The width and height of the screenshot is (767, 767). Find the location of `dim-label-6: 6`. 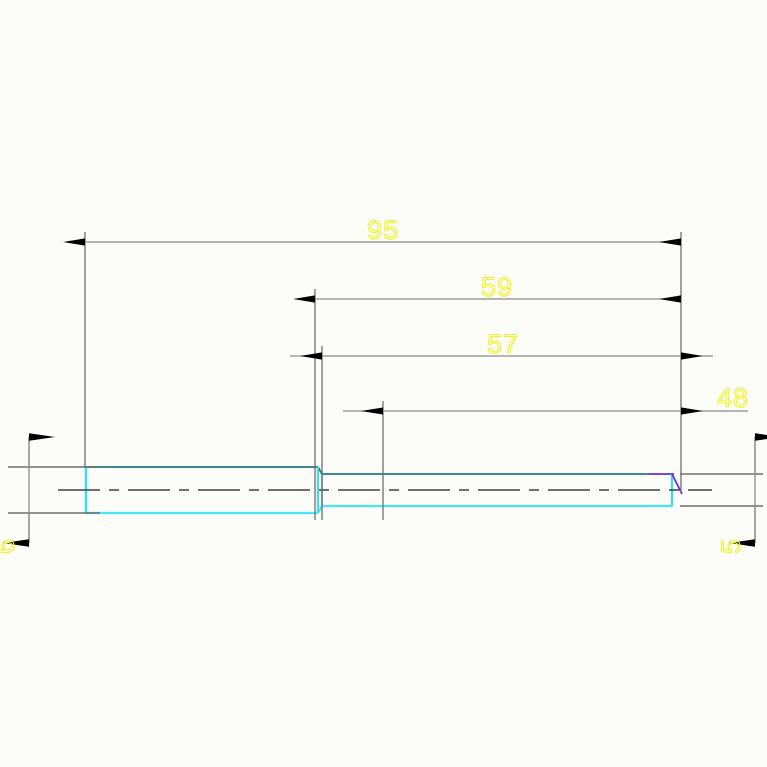

dim-label-6: 6 is located at coordinates (10, 546).